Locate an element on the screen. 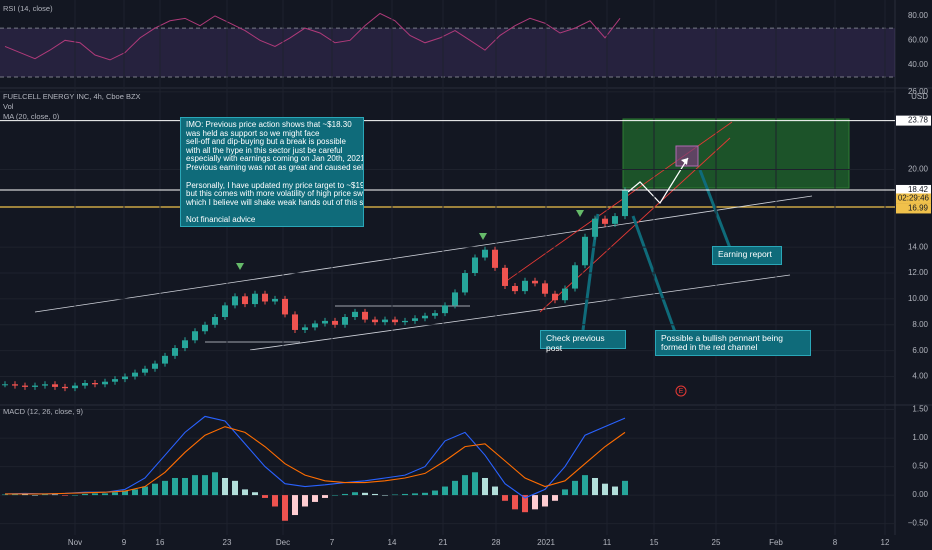 The image size is (932, 550). x-tick-label: 7 is located at coordinates (332, 542).